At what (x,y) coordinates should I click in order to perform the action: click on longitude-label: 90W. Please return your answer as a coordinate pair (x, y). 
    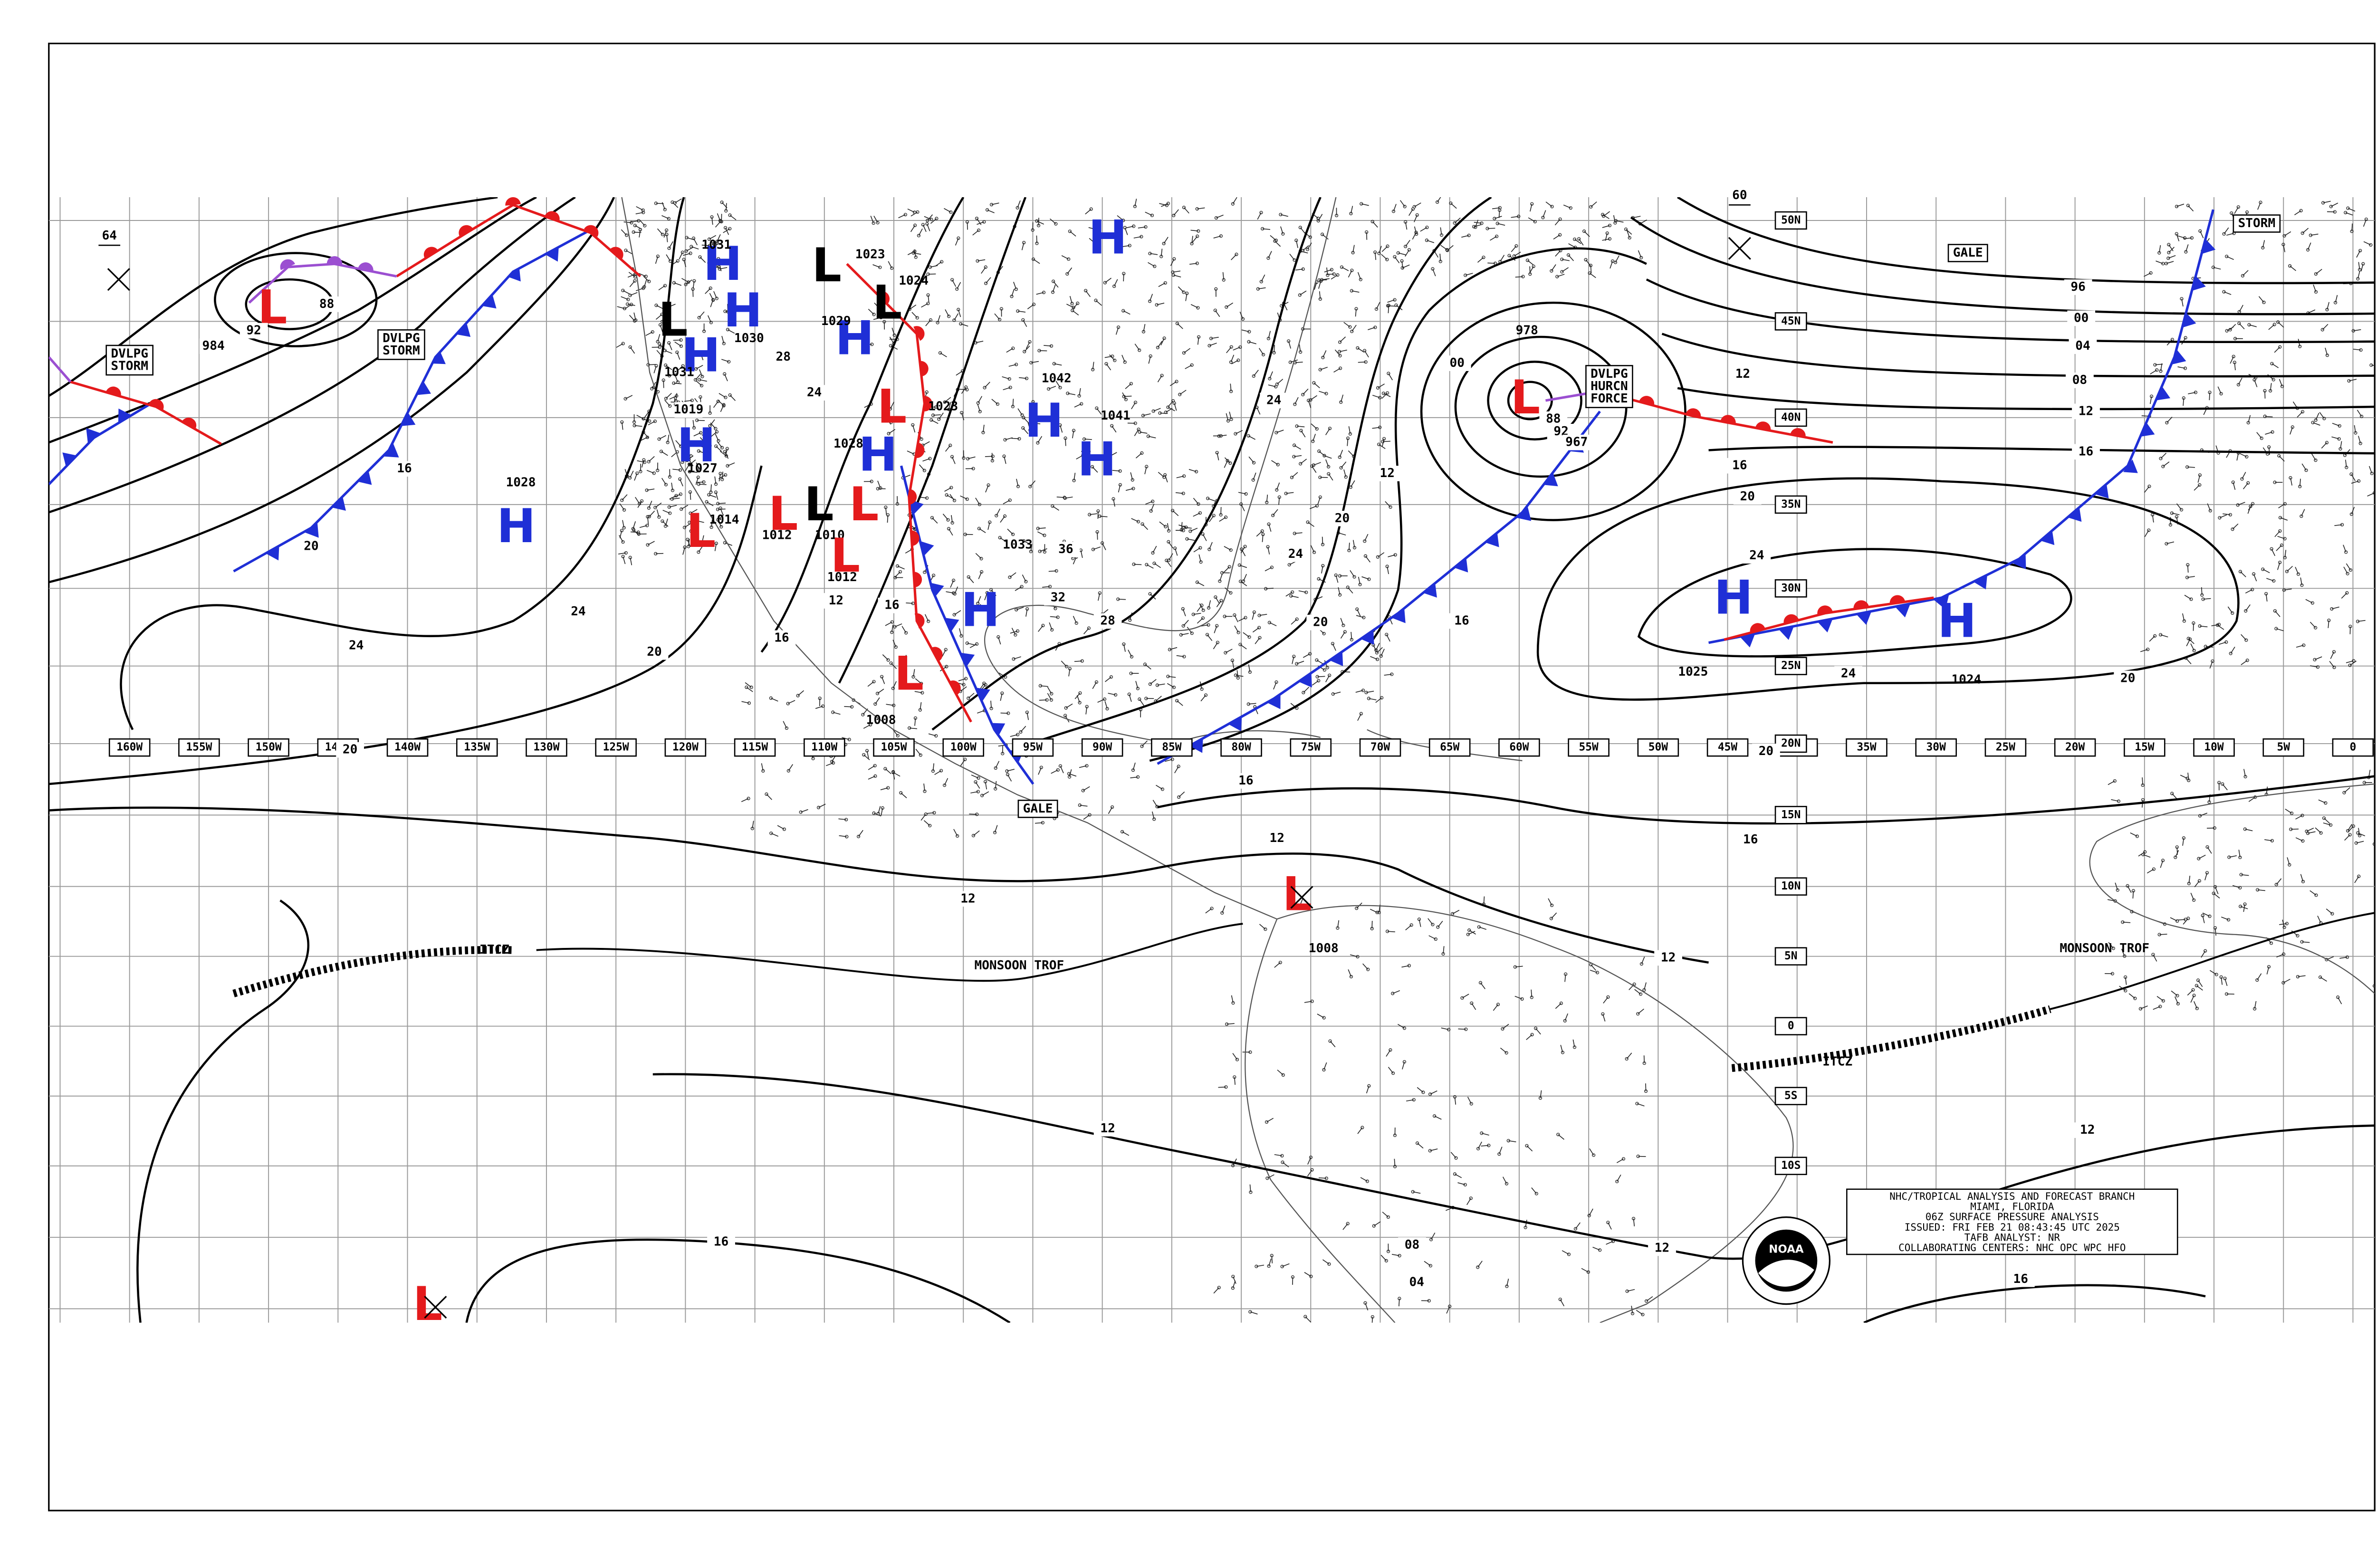
    Looking at the image, I should click on (1102, 748).